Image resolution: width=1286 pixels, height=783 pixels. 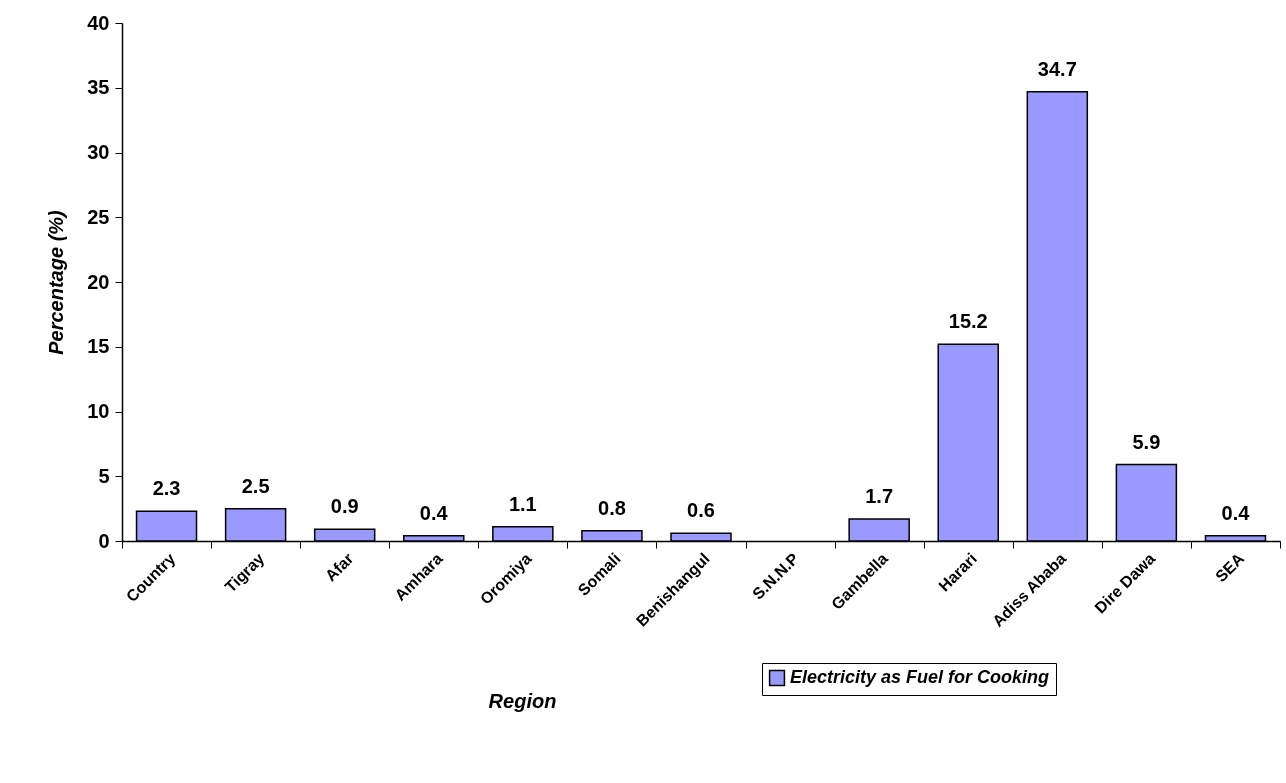 I want to click on y-tick-label: 10, so click(x=98, y=411).